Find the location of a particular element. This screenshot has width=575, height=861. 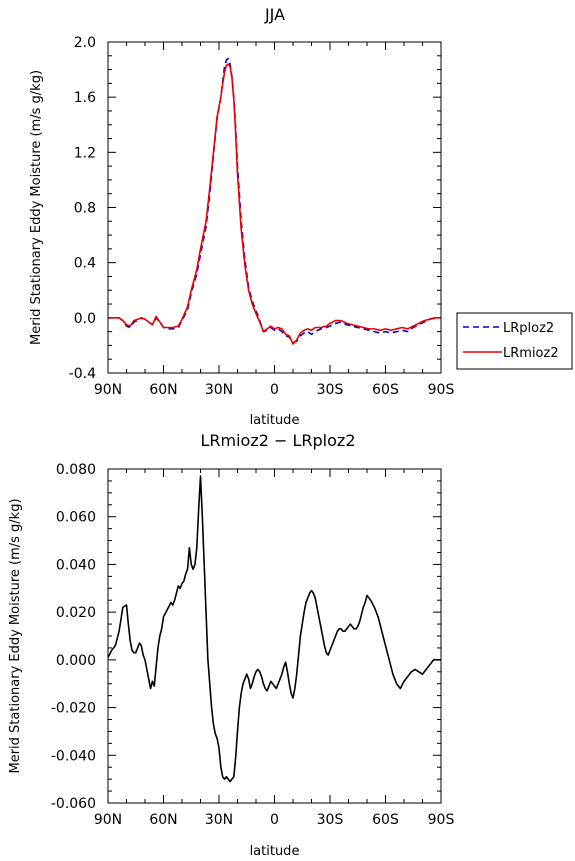

bottom-x-tick-label: 90N is located at coordinates (108, 820).